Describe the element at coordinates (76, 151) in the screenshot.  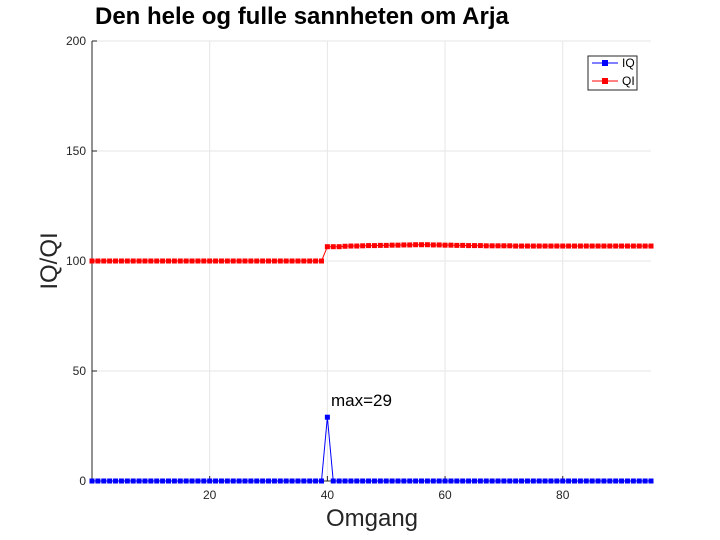
I see `y-tick-label-150: 150` at that location.